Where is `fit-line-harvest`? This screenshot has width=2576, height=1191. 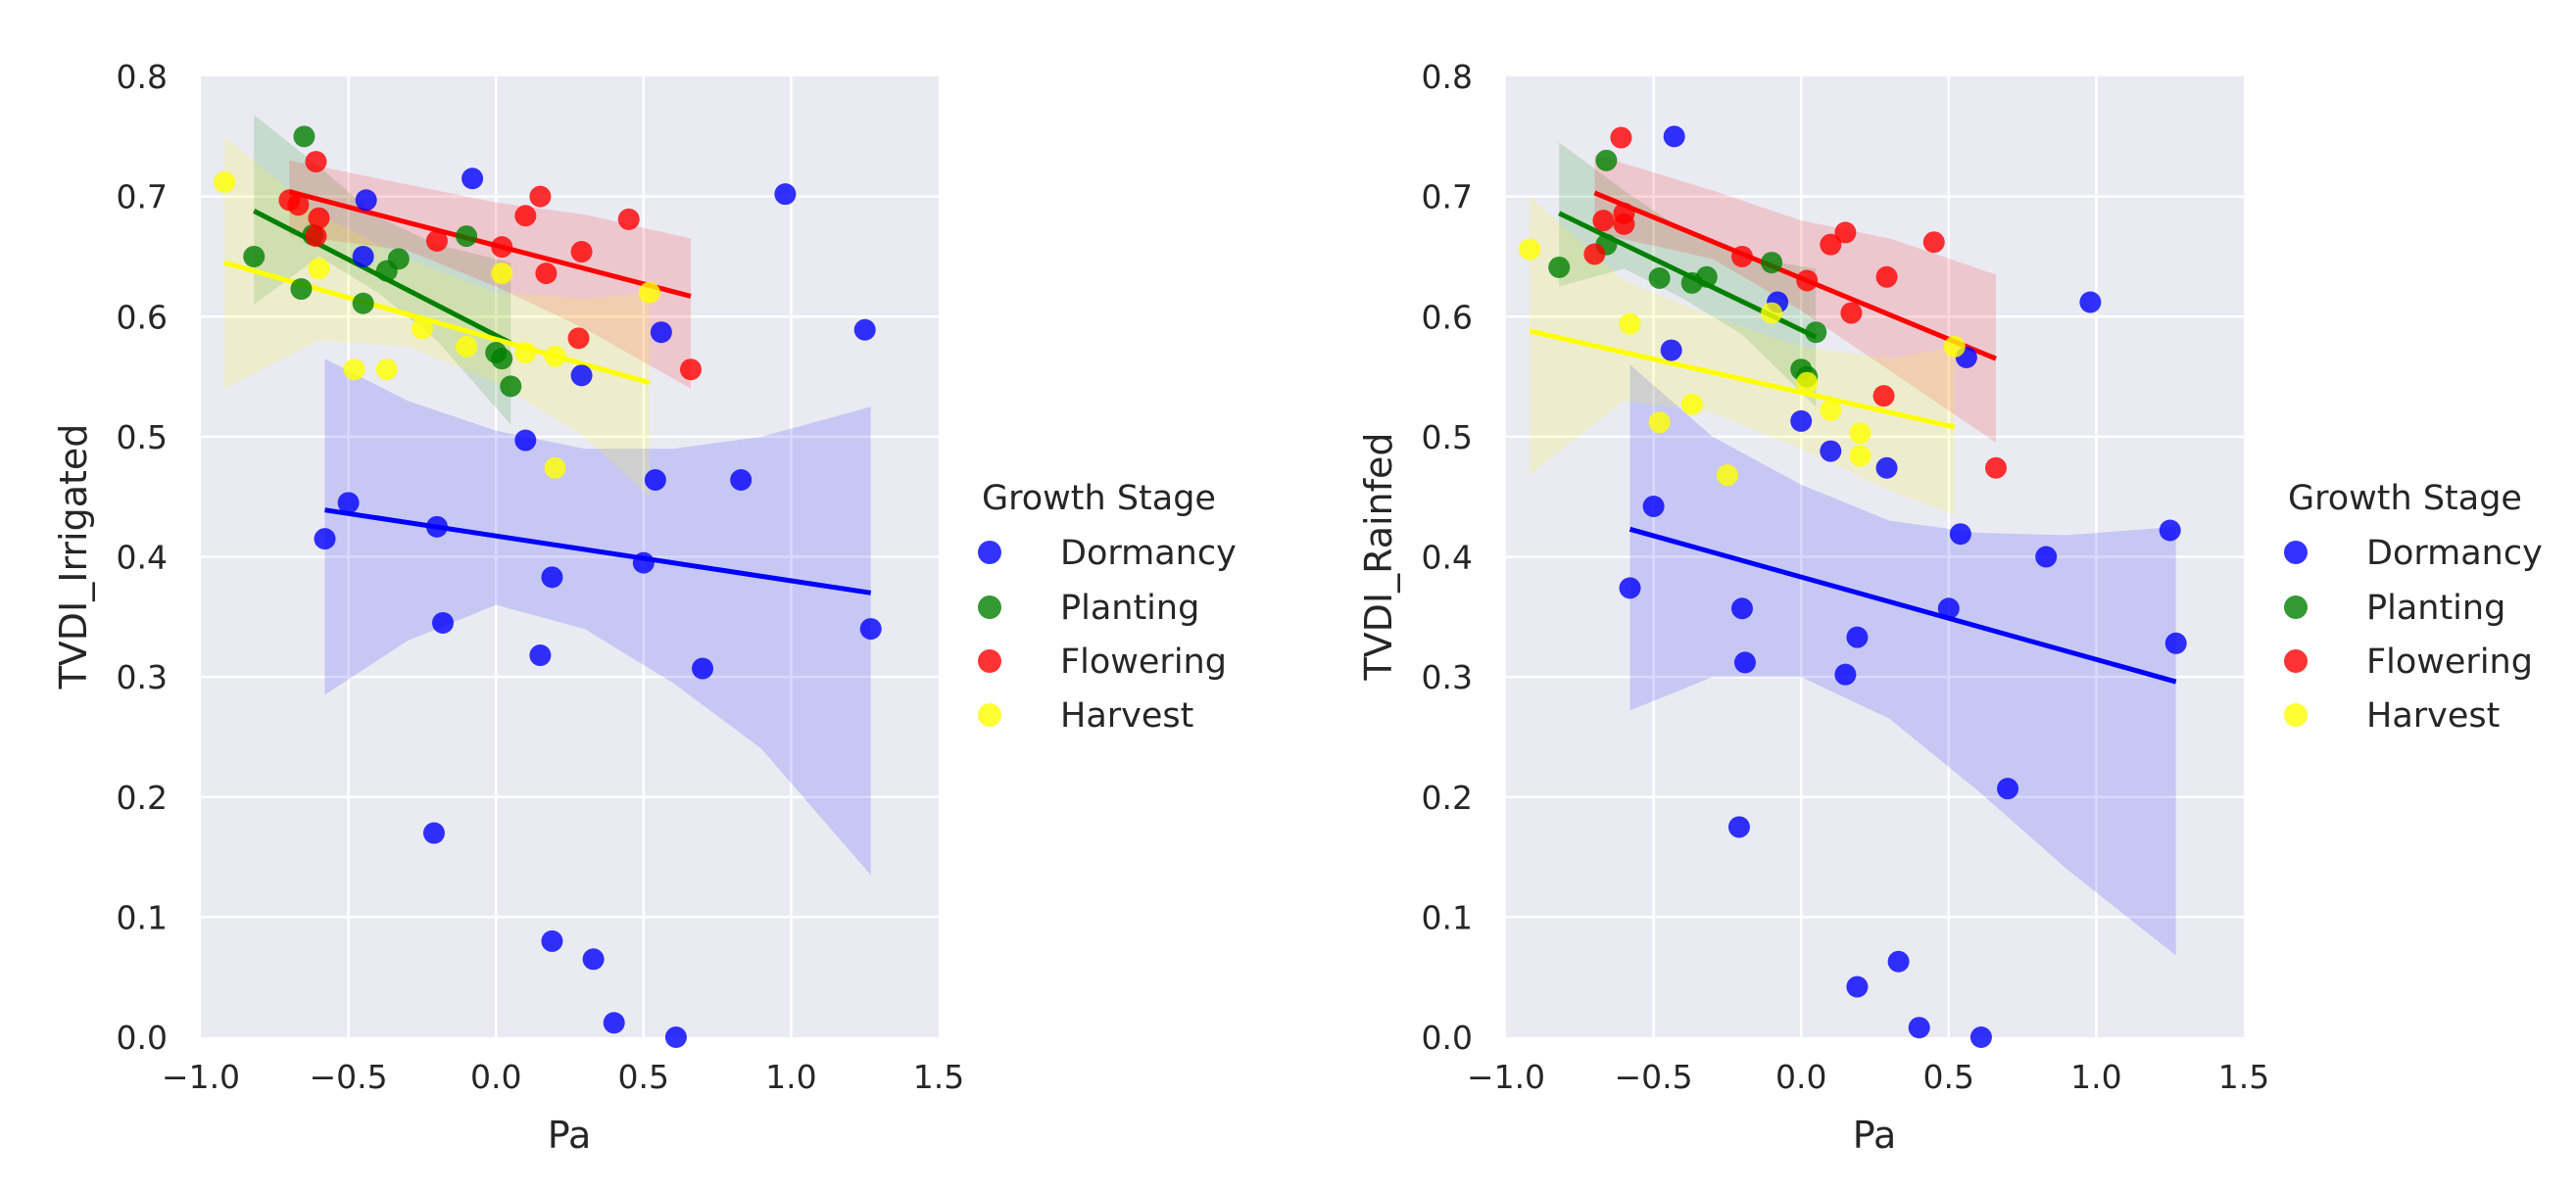
fit-line-harvest is located at coordinates (1742, 379).